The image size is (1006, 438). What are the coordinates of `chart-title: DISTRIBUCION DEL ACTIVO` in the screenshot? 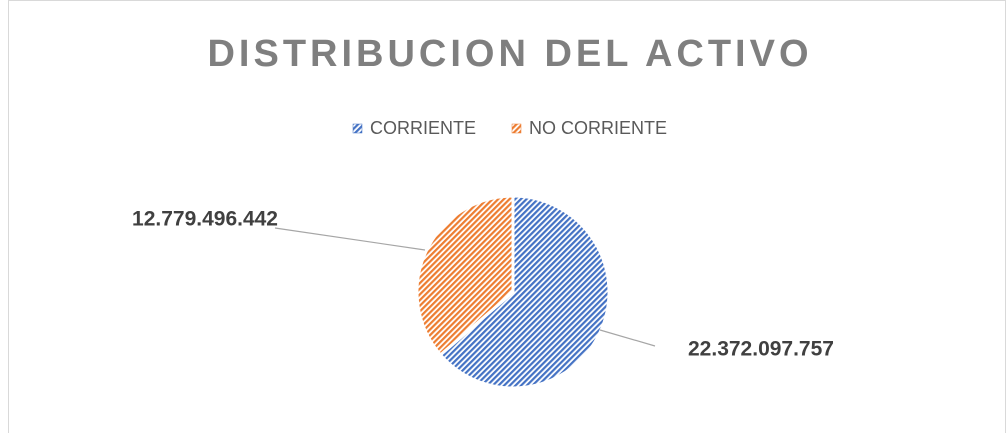 It's located at (509, 54).